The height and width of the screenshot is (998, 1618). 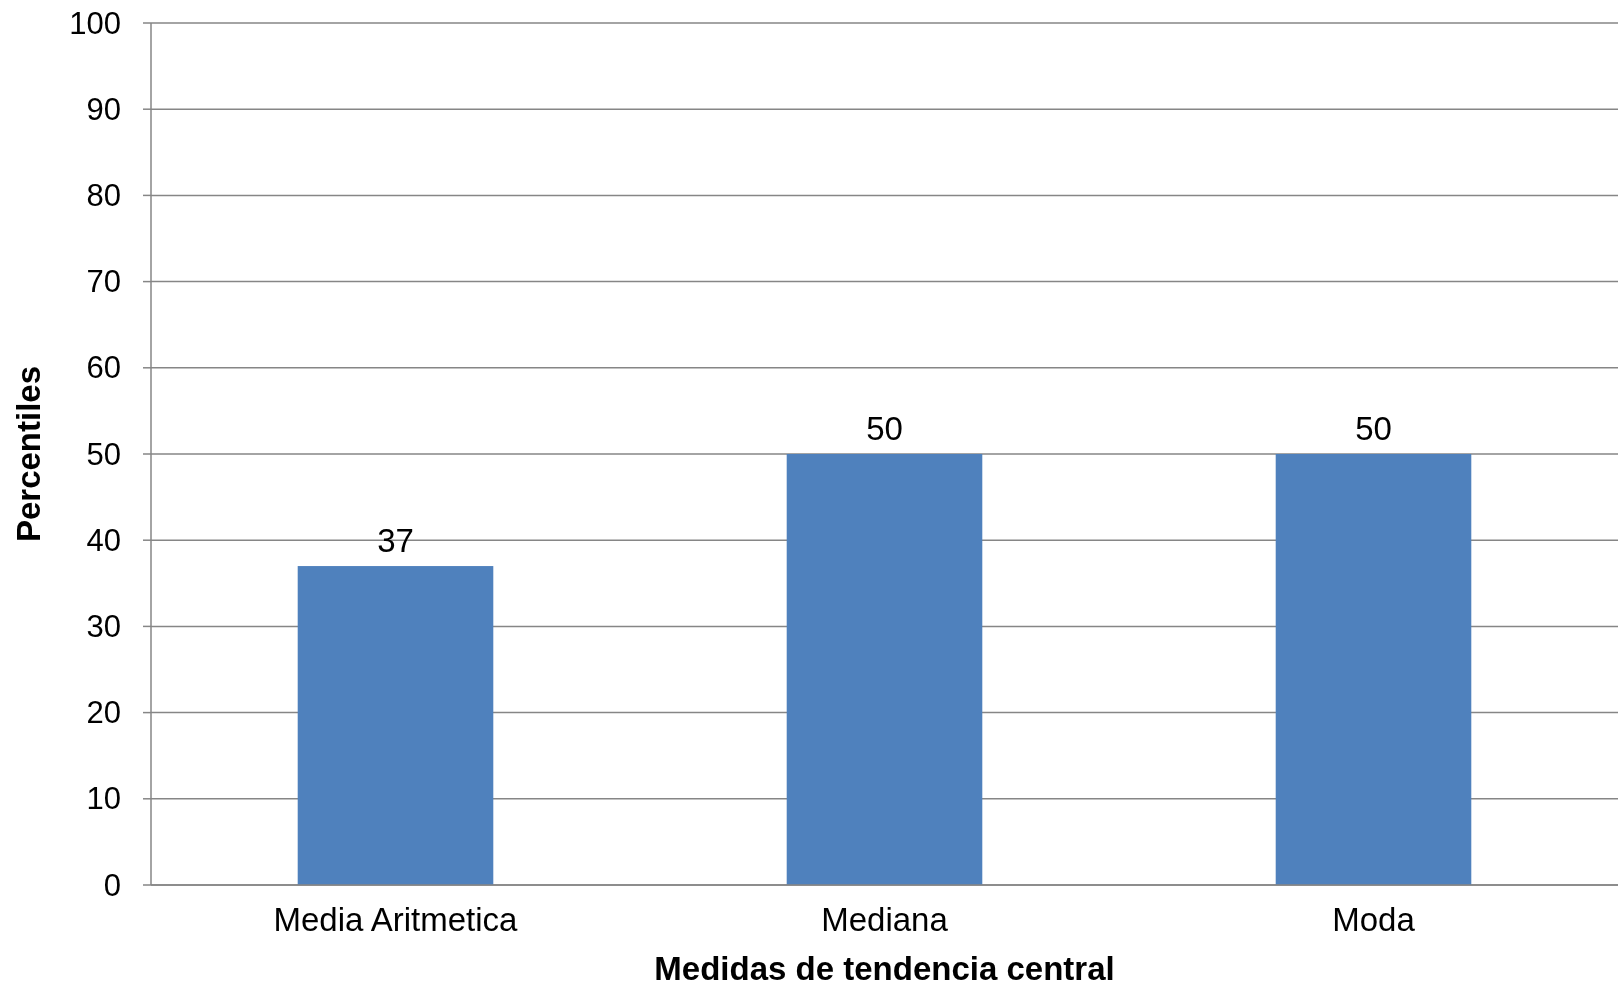 I want to click on x-axis-title: Medidas de tendencia central, so click(x=884, y=968).